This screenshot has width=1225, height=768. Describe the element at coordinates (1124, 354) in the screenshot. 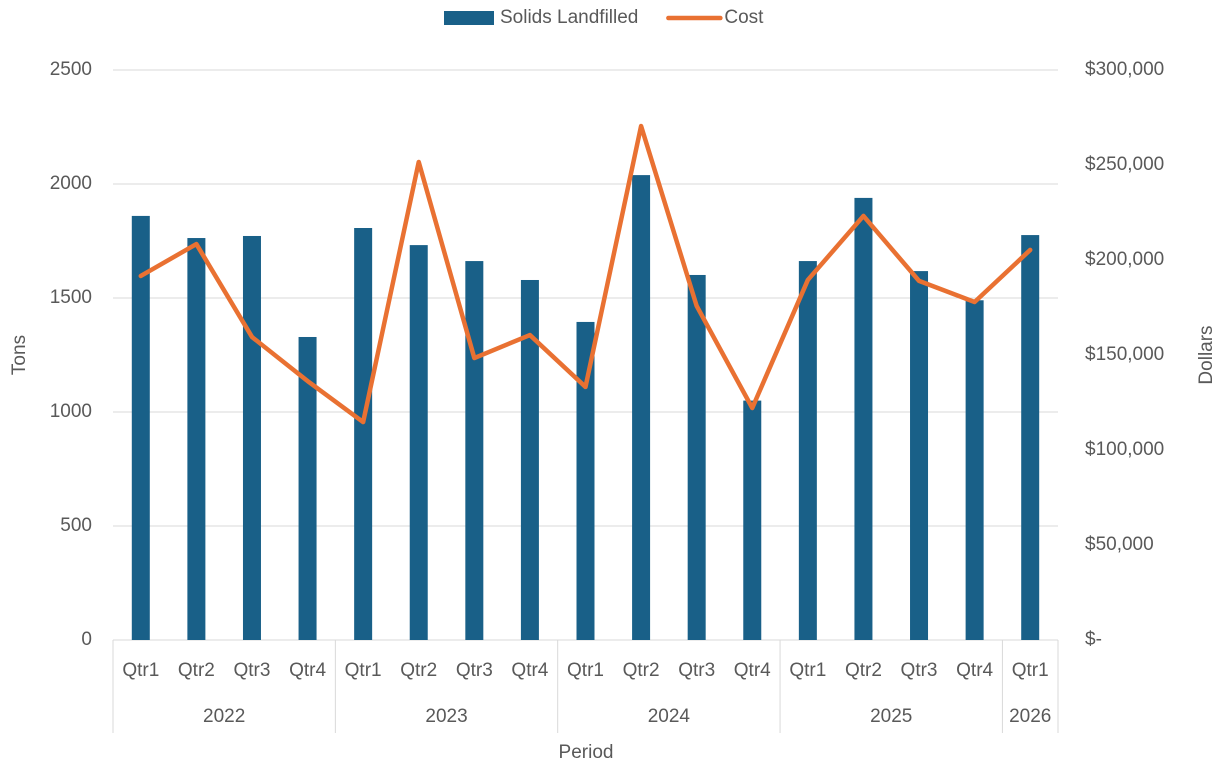

I see `y2-tick-label: $150,000` at that location.